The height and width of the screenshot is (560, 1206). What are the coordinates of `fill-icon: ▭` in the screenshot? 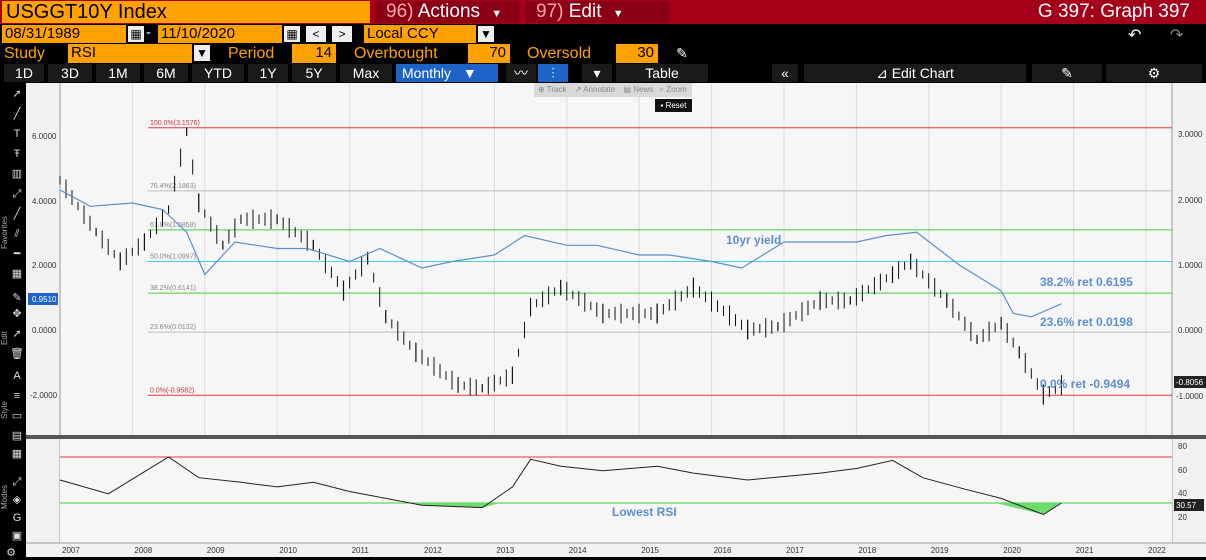 It's located at (17, 416).